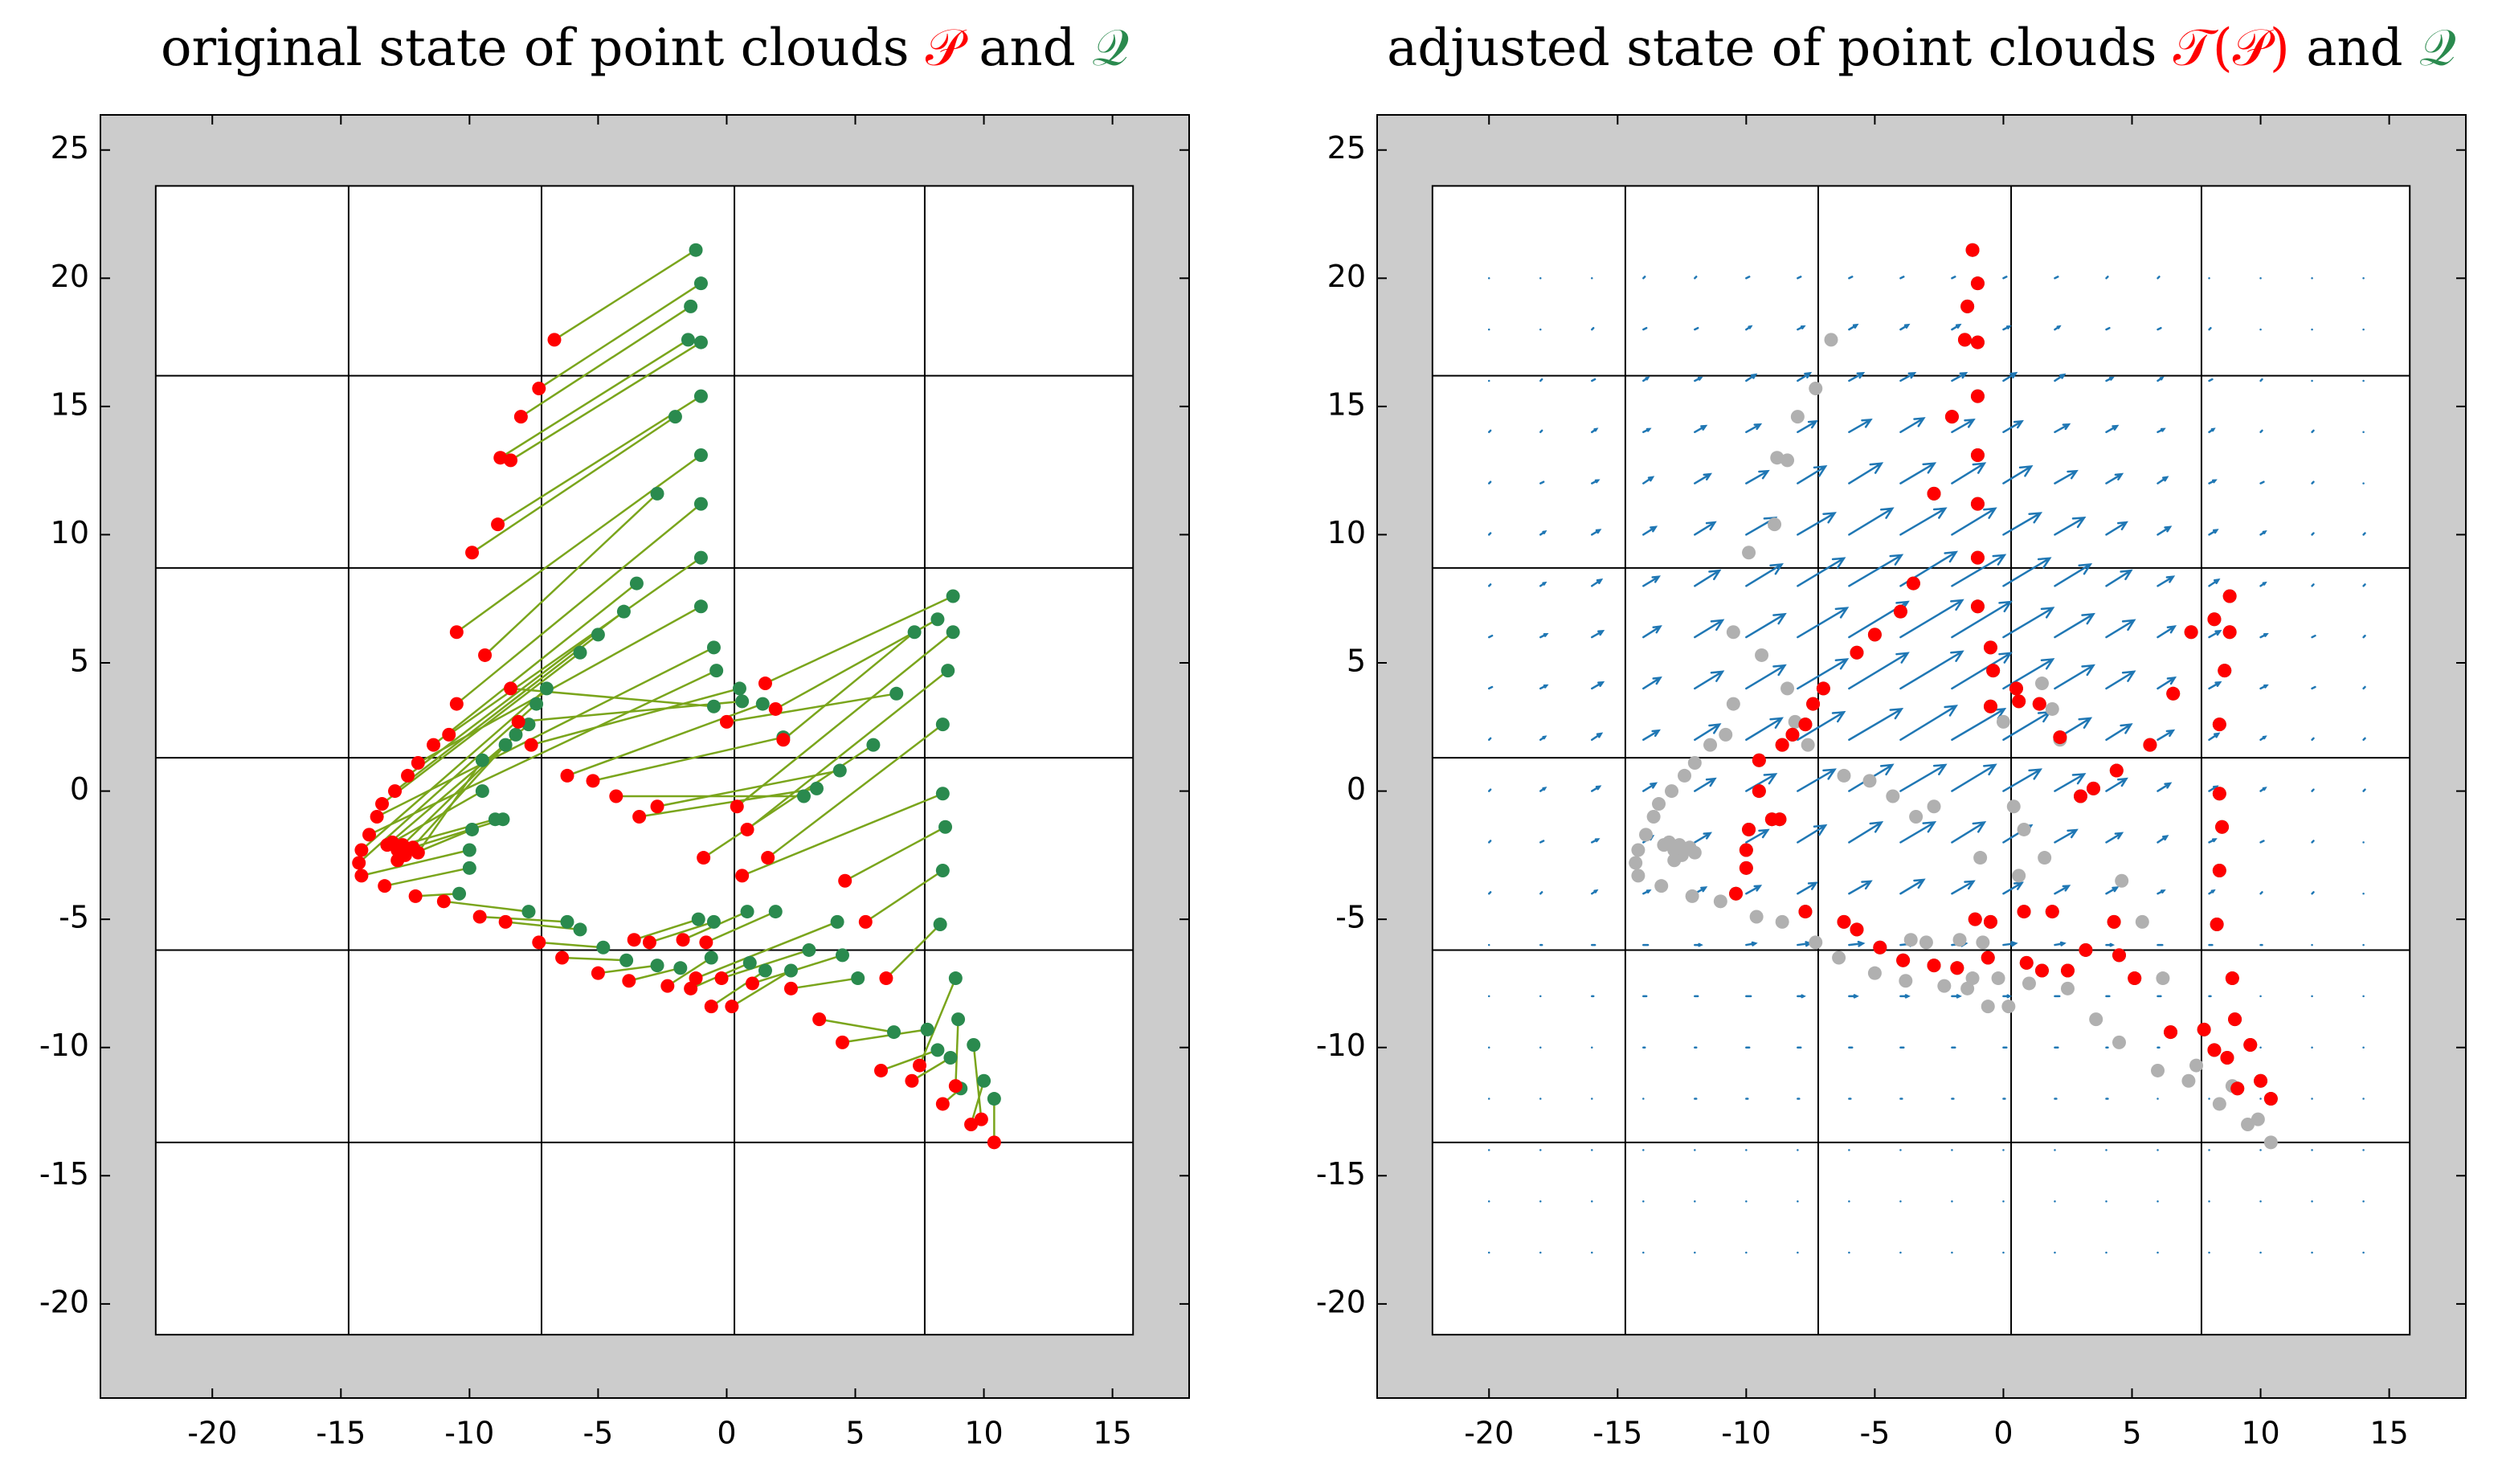 Image resolution: width=2502 pixels, height=1484 pixels. What do you see at coordinates (341, 1433) in the screenshot?
I see `x-tick-label: -15` at bounding box center [341, 1433].